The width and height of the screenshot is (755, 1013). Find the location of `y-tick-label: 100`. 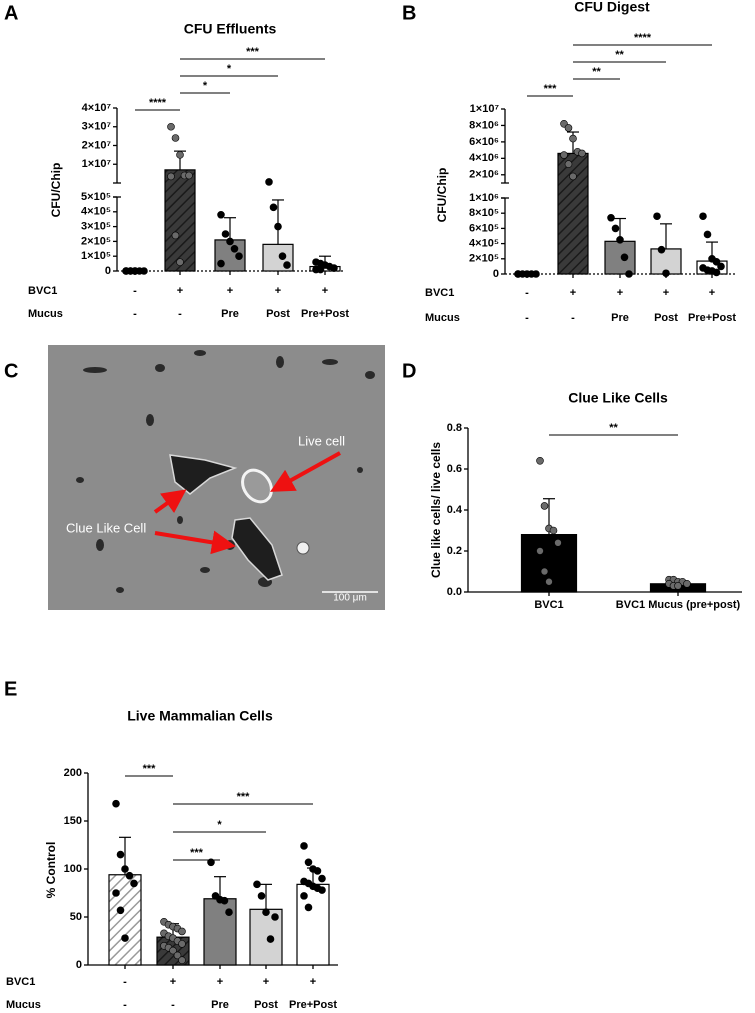

y-tick-label: 100 is located at coordinates (73, 869).